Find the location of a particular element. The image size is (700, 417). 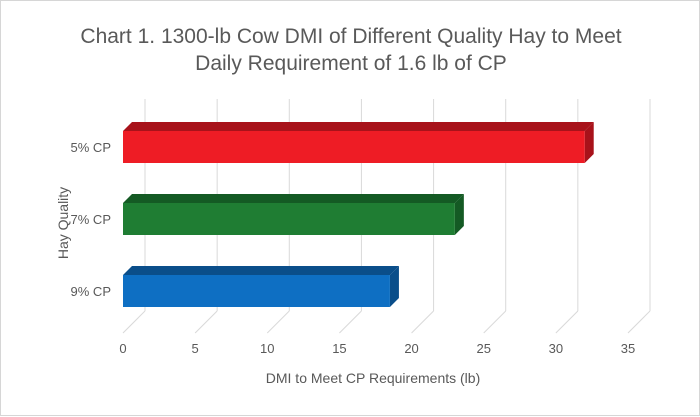

bar-5-cp is located at coordinates (358, 142).